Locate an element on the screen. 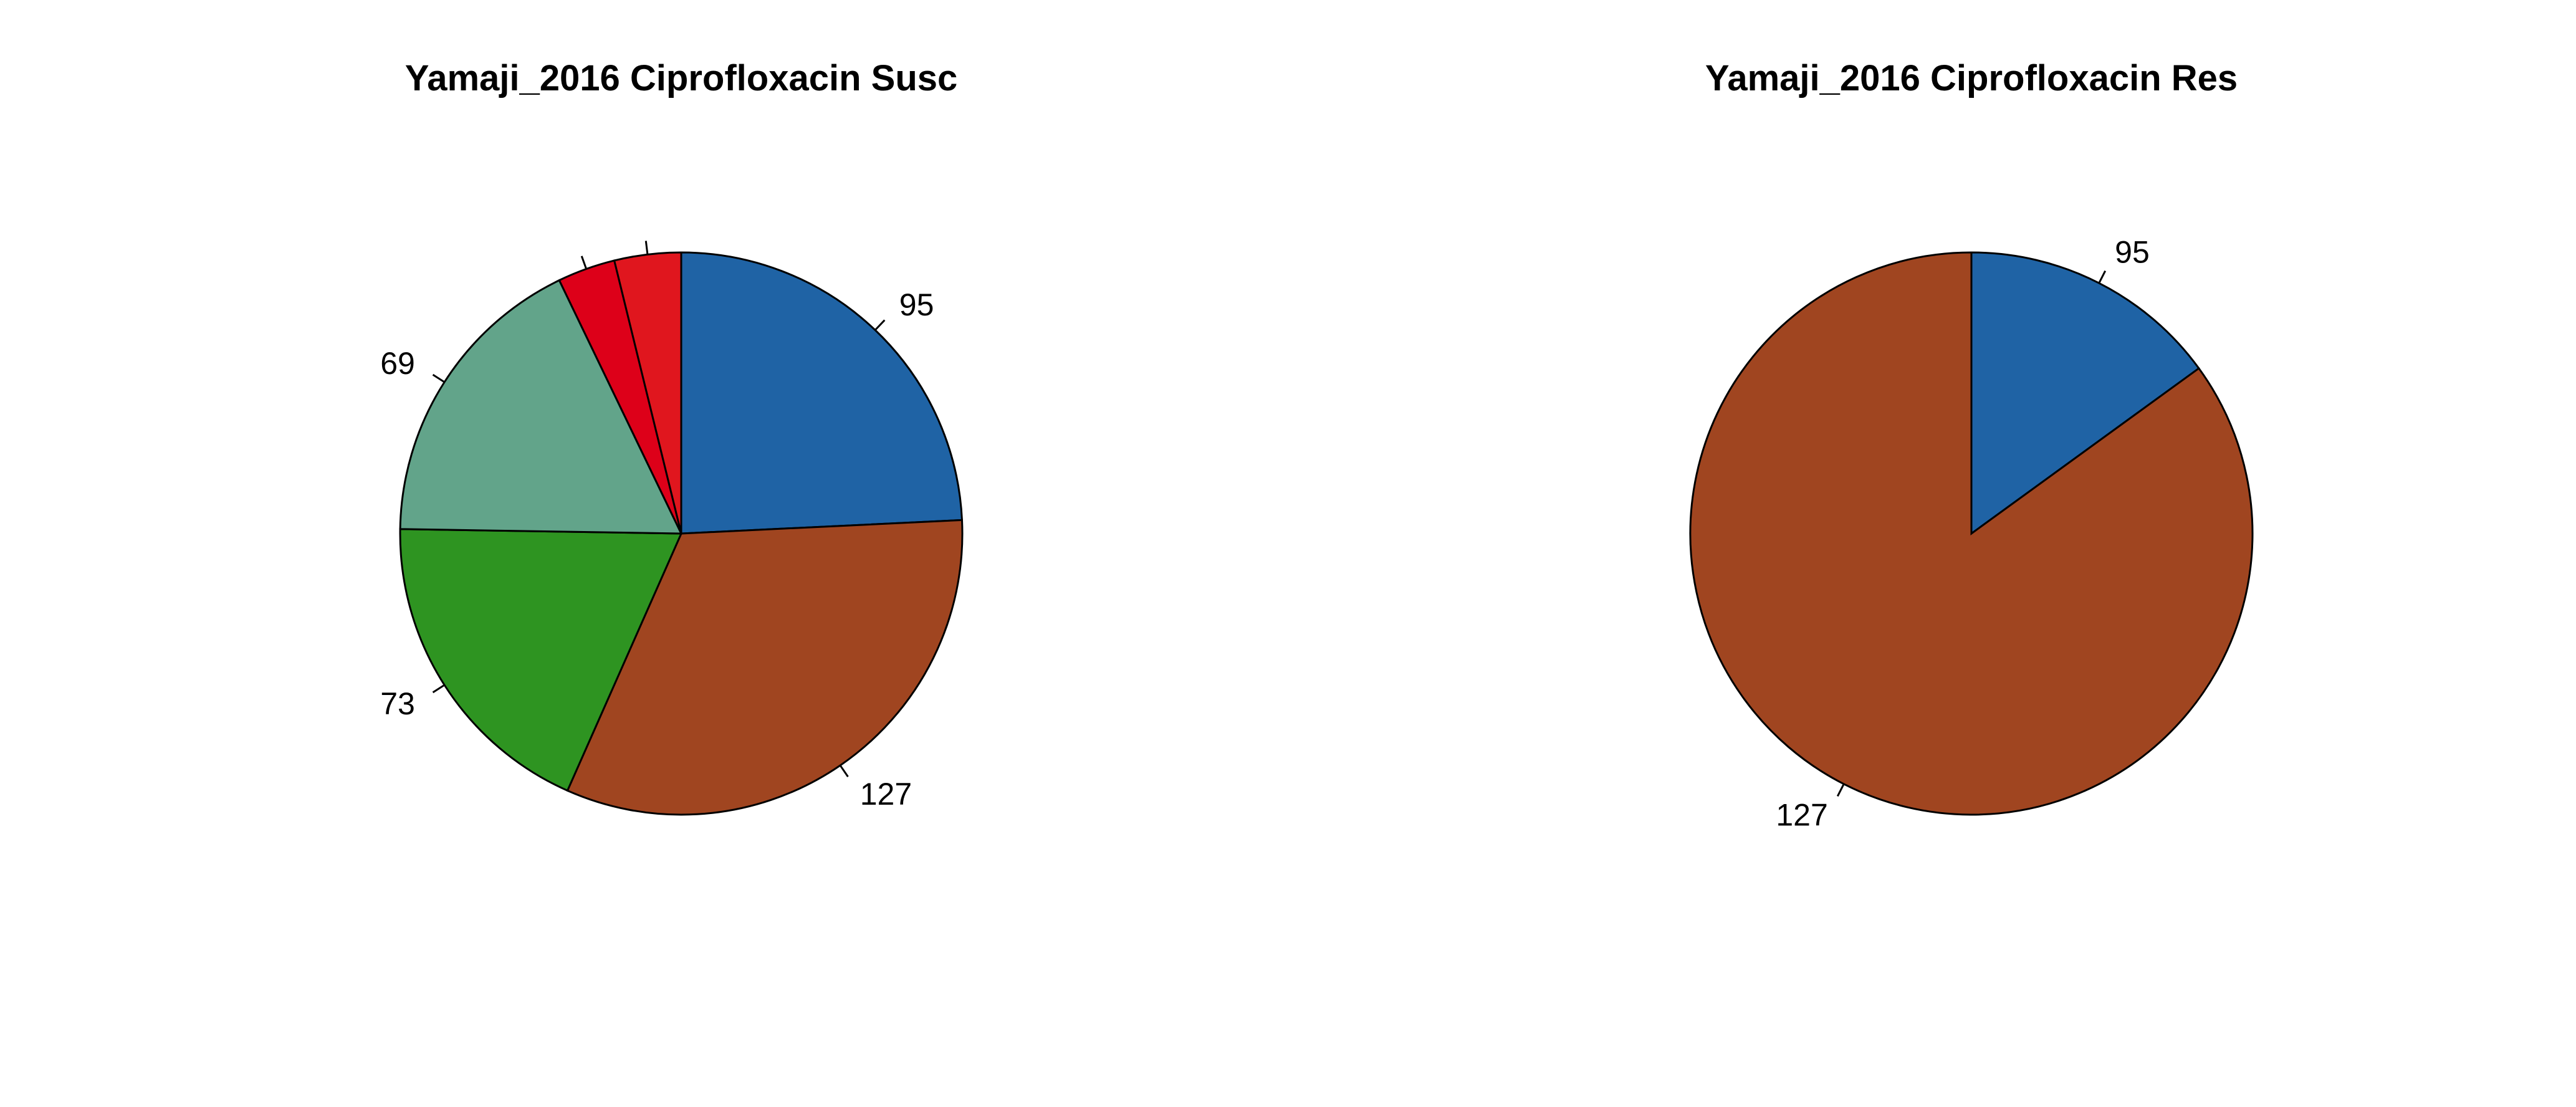 This screenshot has height=1107, width=2576. slice-label-susc-0: 95 is located at coordinates (916, 305).